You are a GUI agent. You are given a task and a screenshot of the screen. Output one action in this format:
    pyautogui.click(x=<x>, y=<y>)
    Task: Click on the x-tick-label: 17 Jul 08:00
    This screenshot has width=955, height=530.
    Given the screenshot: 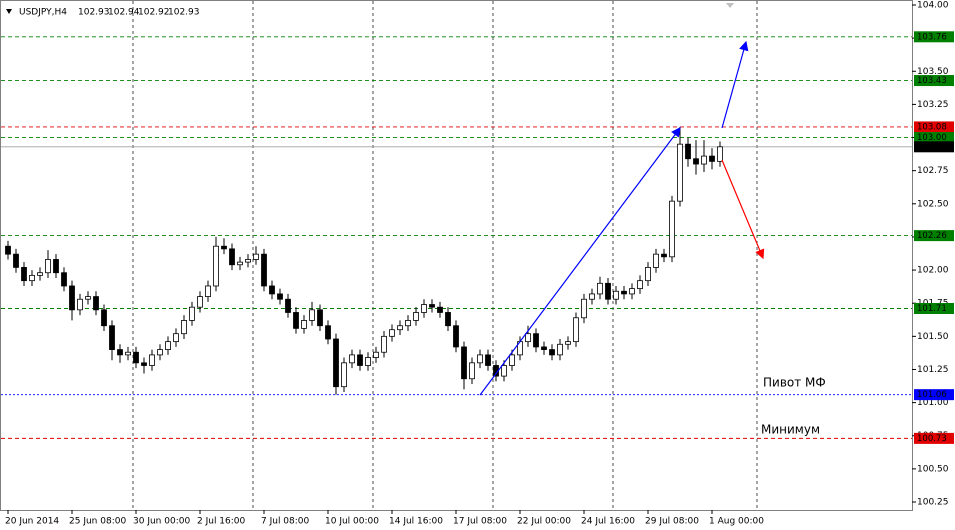 What is the action you would take?
    pyautogui.click(x=480, y=522)
    